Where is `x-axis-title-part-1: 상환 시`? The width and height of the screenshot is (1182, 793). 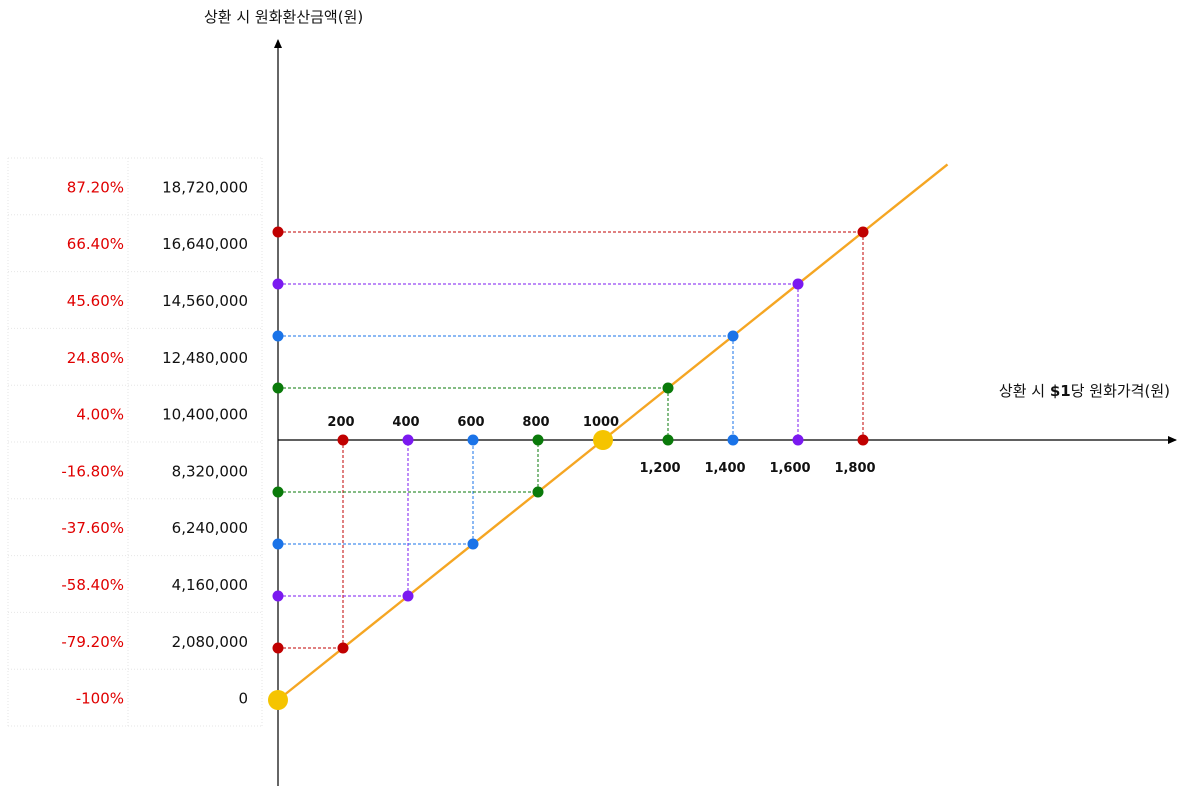
x-axis-title-part-1: 상환 시 is located at coordinates (1024, 391).